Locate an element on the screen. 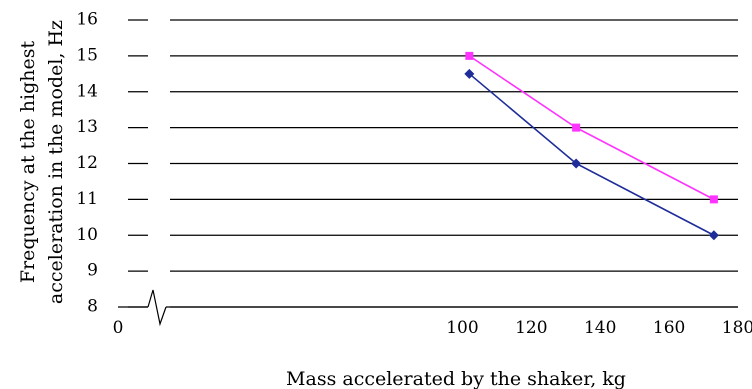 The height and width of the screenshot is (389, 752). y-tick-label-11: 11 is located at coordinates (87, 199).